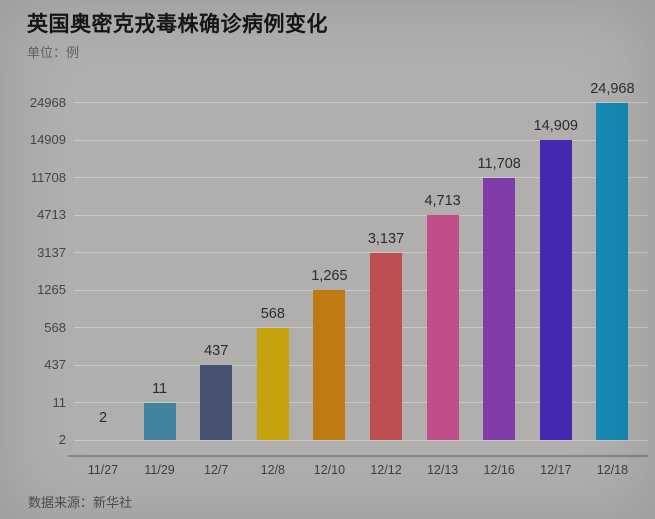 The height and width of the screenshot is (519, 655). What do you see at coordinates (48, 177) in the screenshot?
I see `y-axis-tick-label: 11708` at bounding box center [48, 177].